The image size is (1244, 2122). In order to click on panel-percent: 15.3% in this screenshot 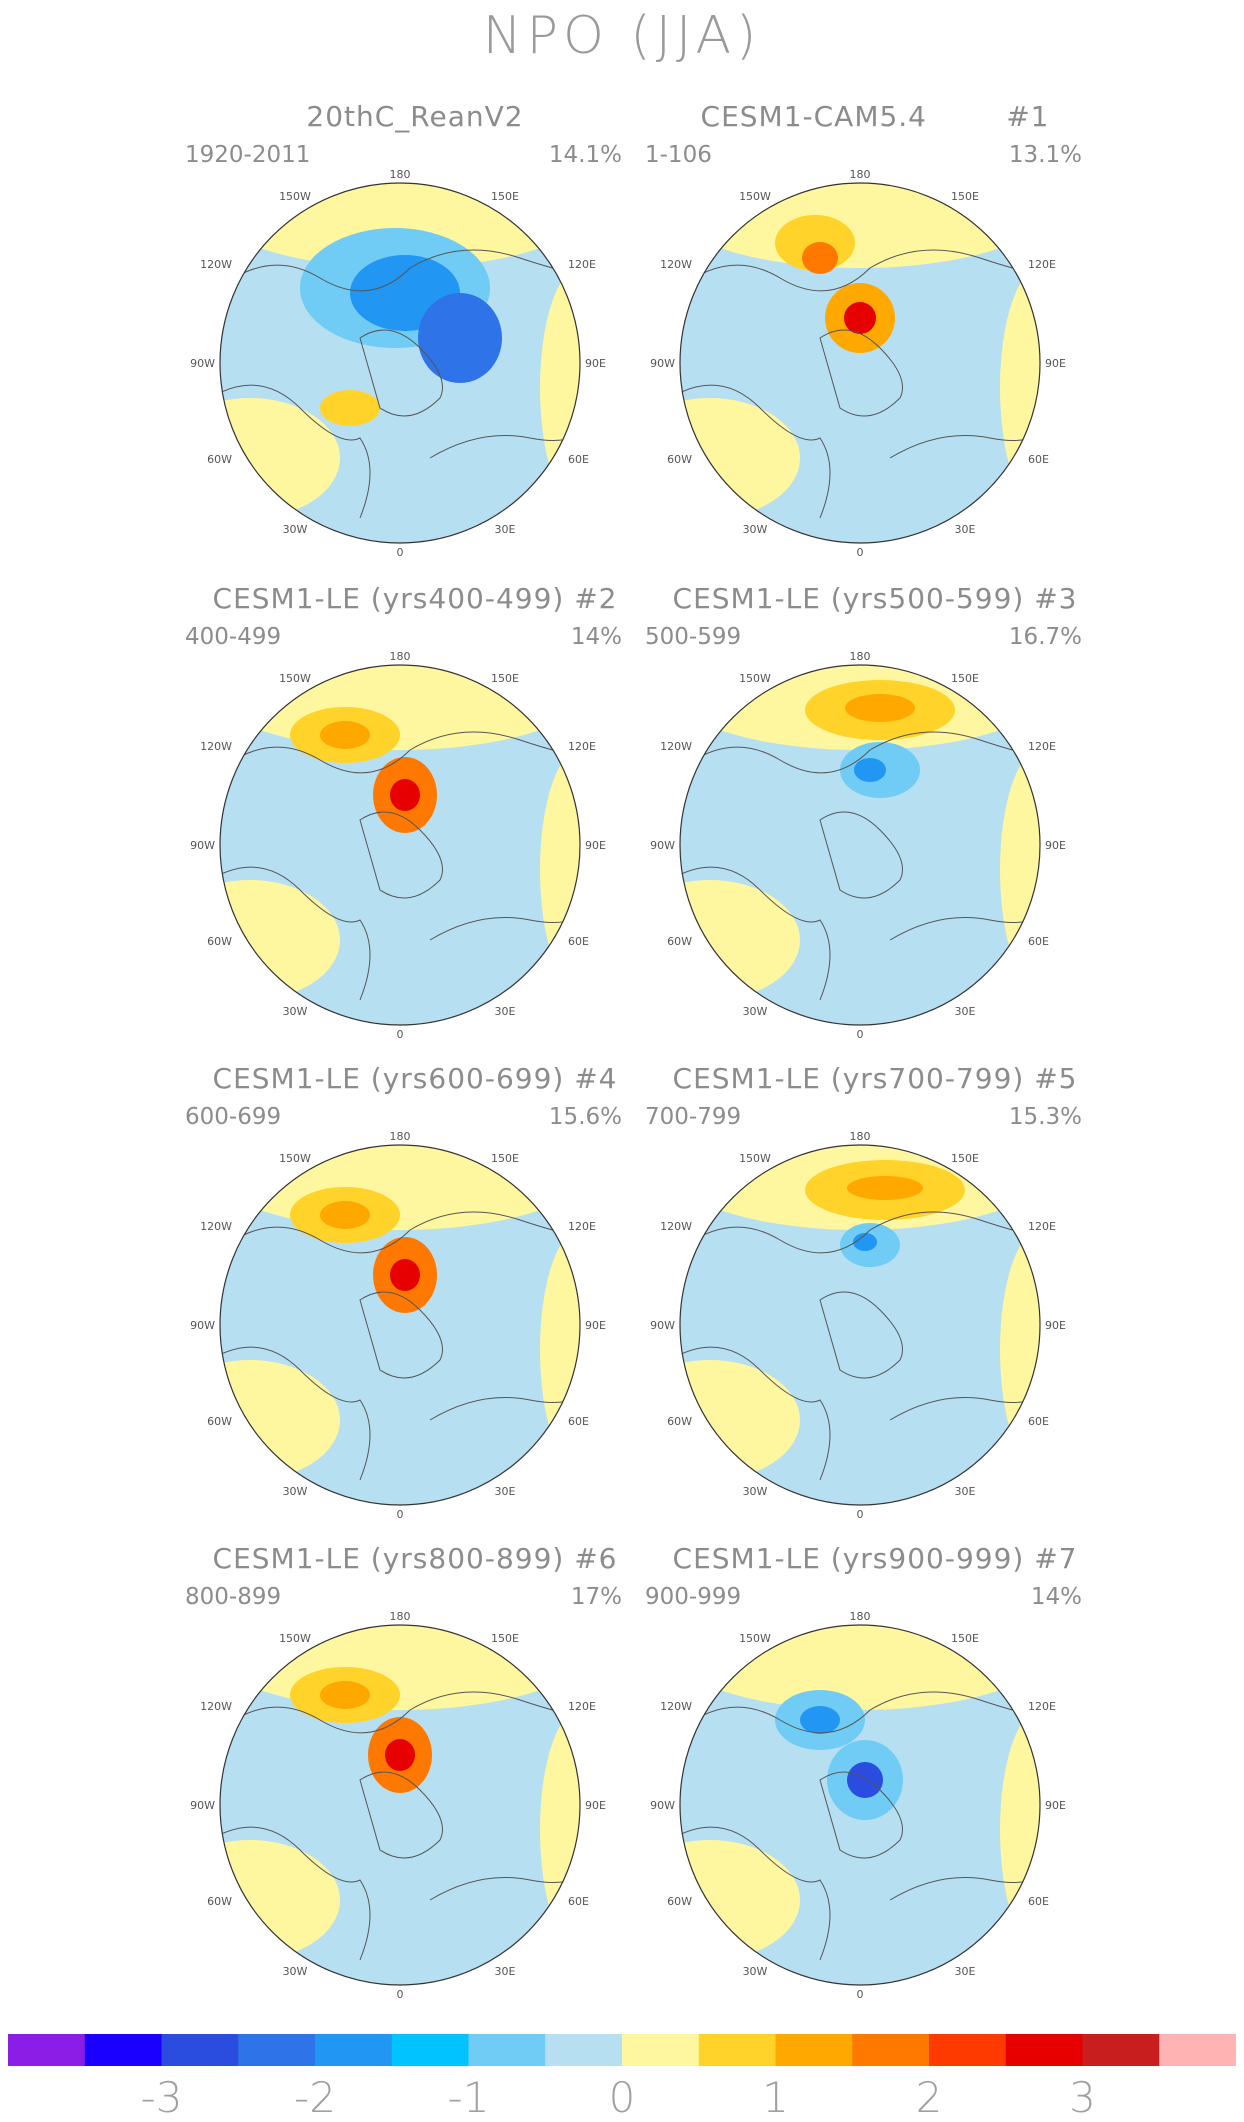, I will do `click(1045, 1117)`.